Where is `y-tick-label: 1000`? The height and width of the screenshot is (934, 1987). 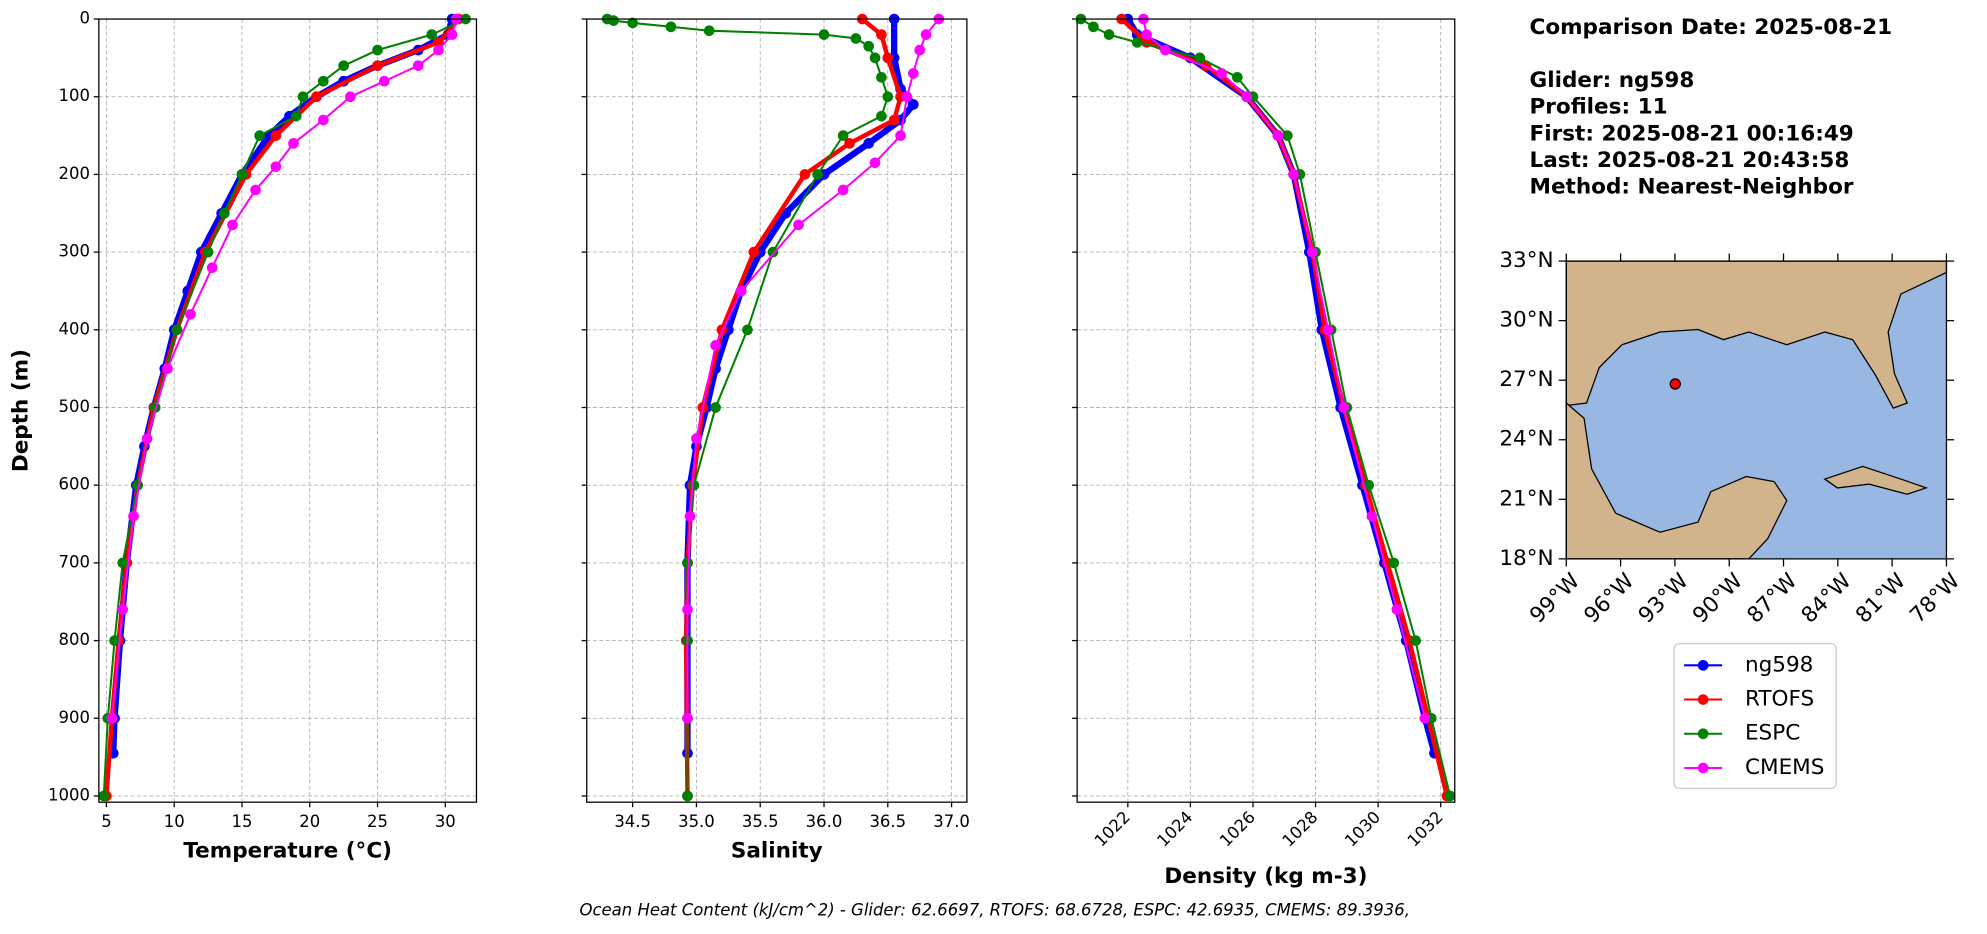
y-tick-label: 1000 is located at coordinates (69, 794).